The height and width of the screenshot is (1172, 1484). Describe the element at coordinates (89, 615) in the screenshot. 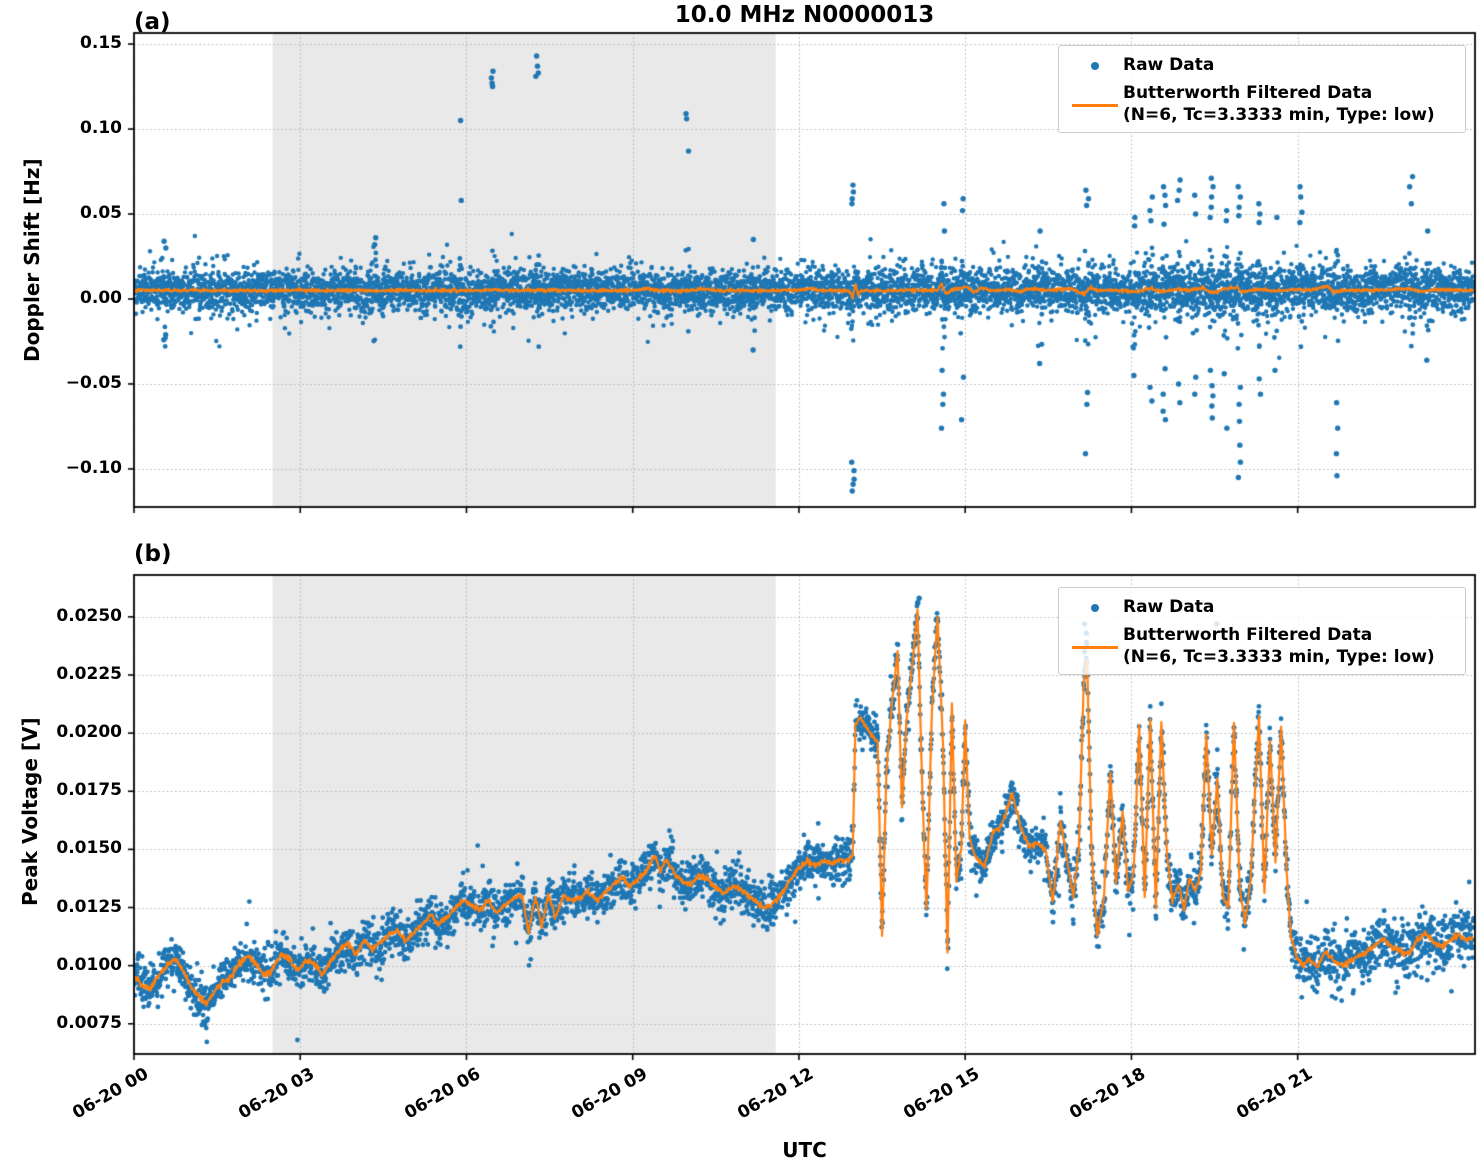

I see `y-tick-label: 0.0250` at that location.